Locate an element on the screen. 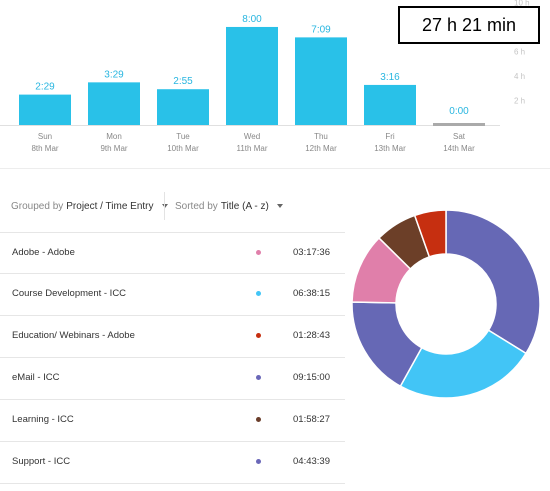 The height and width of the screenshot is (491, 550). bar-value-label: 8:00 is located at coordinates (252, 19).